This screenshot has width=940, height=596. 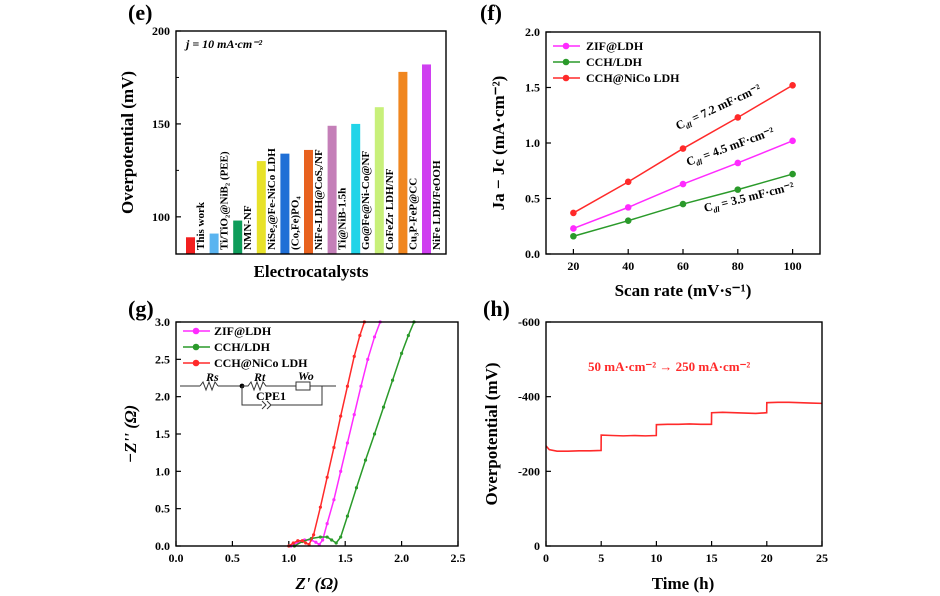 What do you see at coordinates (496, 308) in the screenshot?
I see `panel-label-h: (h)` at bounding box center [496, 308].